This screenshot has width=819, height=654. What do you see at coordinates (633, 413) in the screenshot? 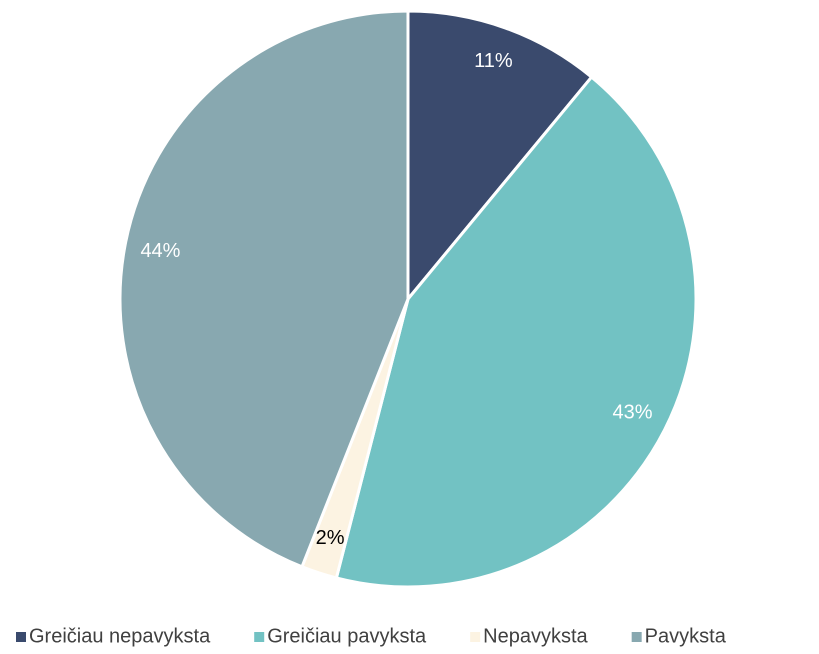
I see `data-label: 43%` at bounding box center [633, 413].